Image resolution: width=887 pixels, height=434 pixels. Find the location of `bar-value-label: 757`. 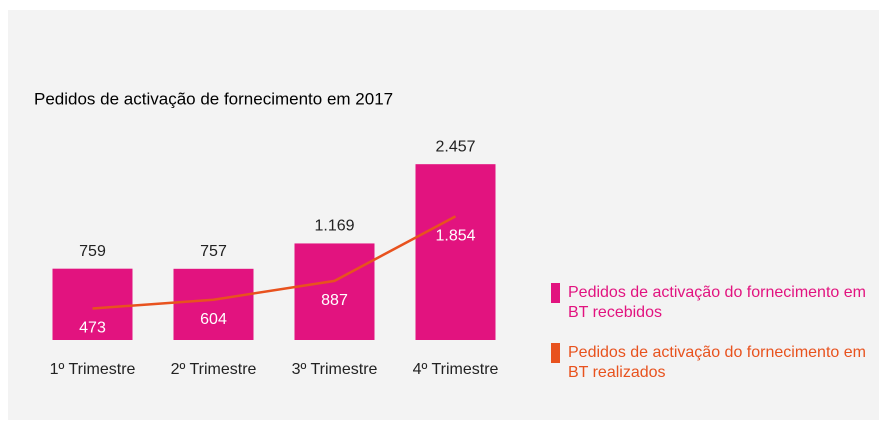

bar-value-label: 757 is located at coordinates (213, 251).